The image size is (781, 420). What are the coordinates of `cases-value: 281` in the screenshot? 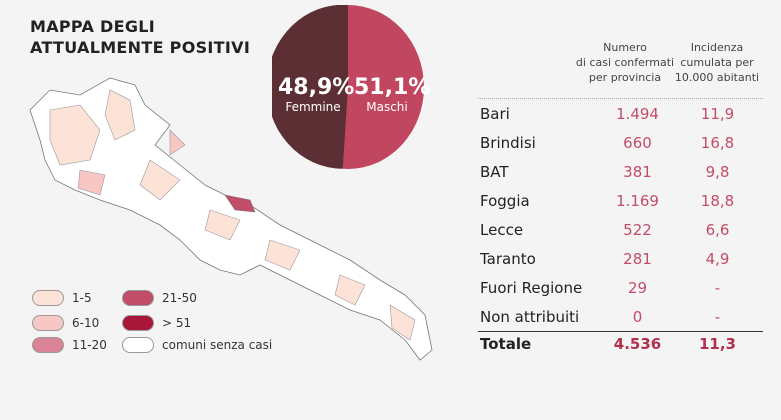 It's located at (637, 259).